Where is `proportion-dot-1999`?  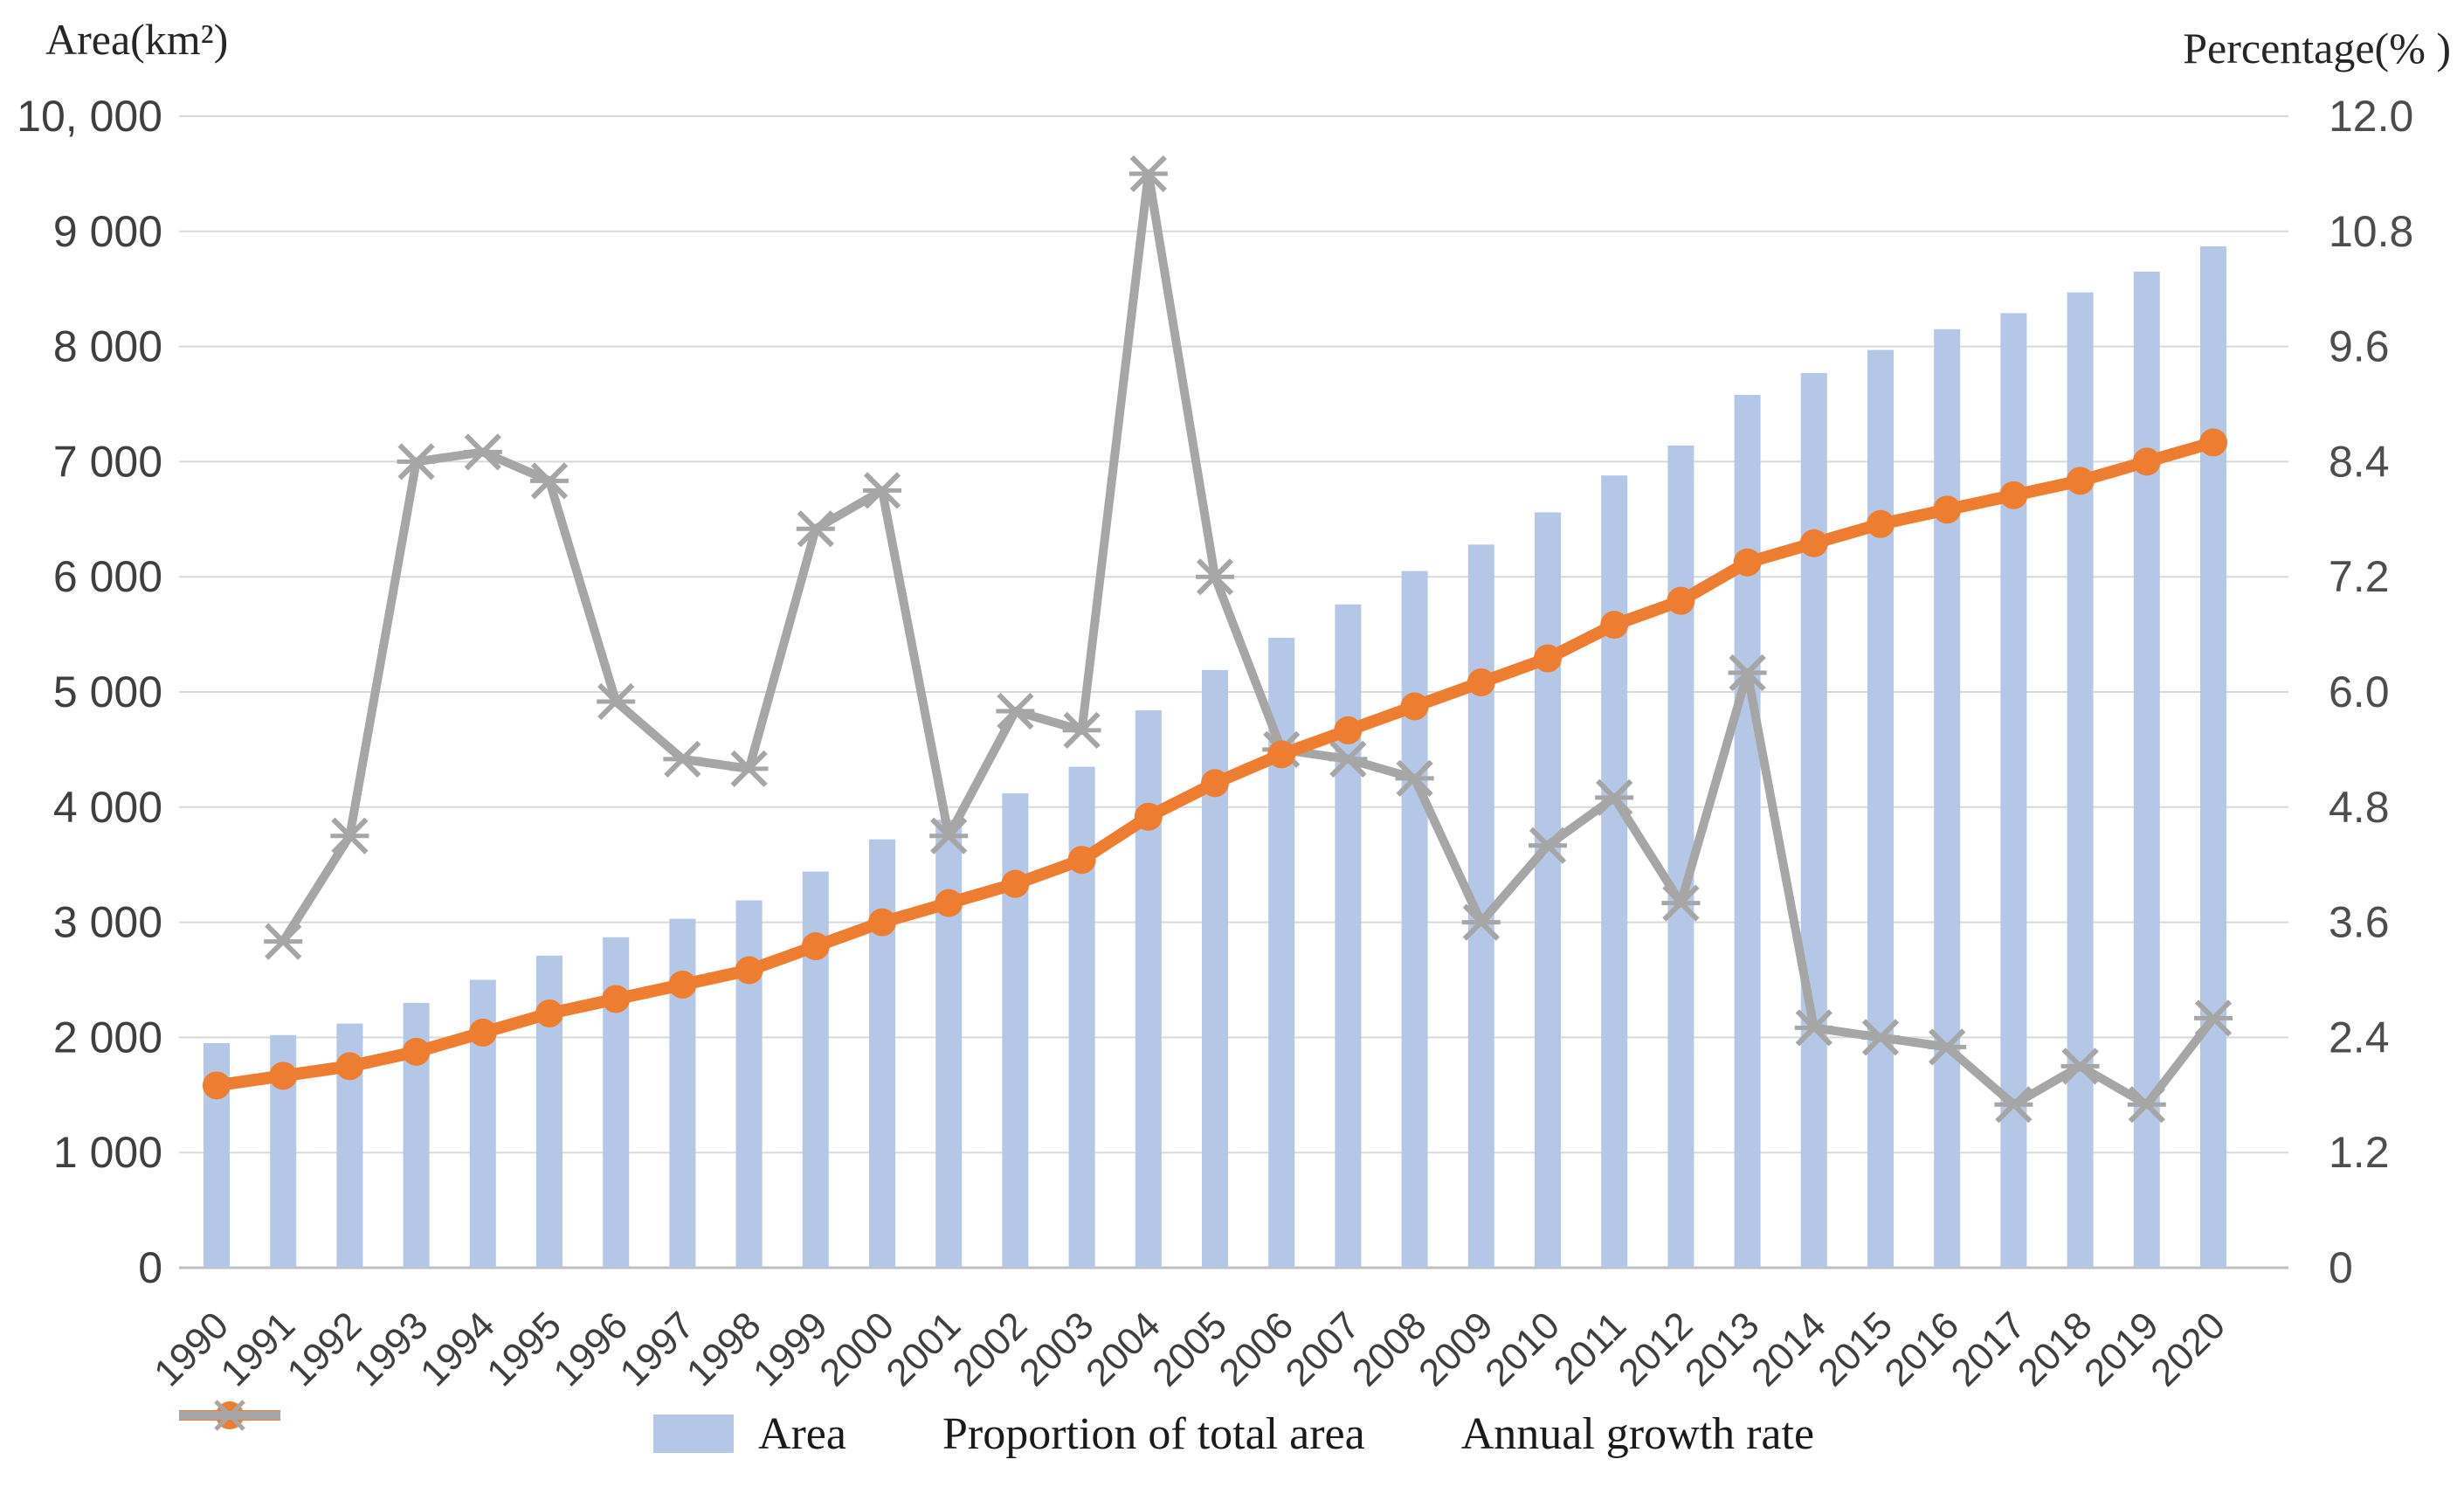 proportion-dot-1999 is located at coordinates (815, 946).